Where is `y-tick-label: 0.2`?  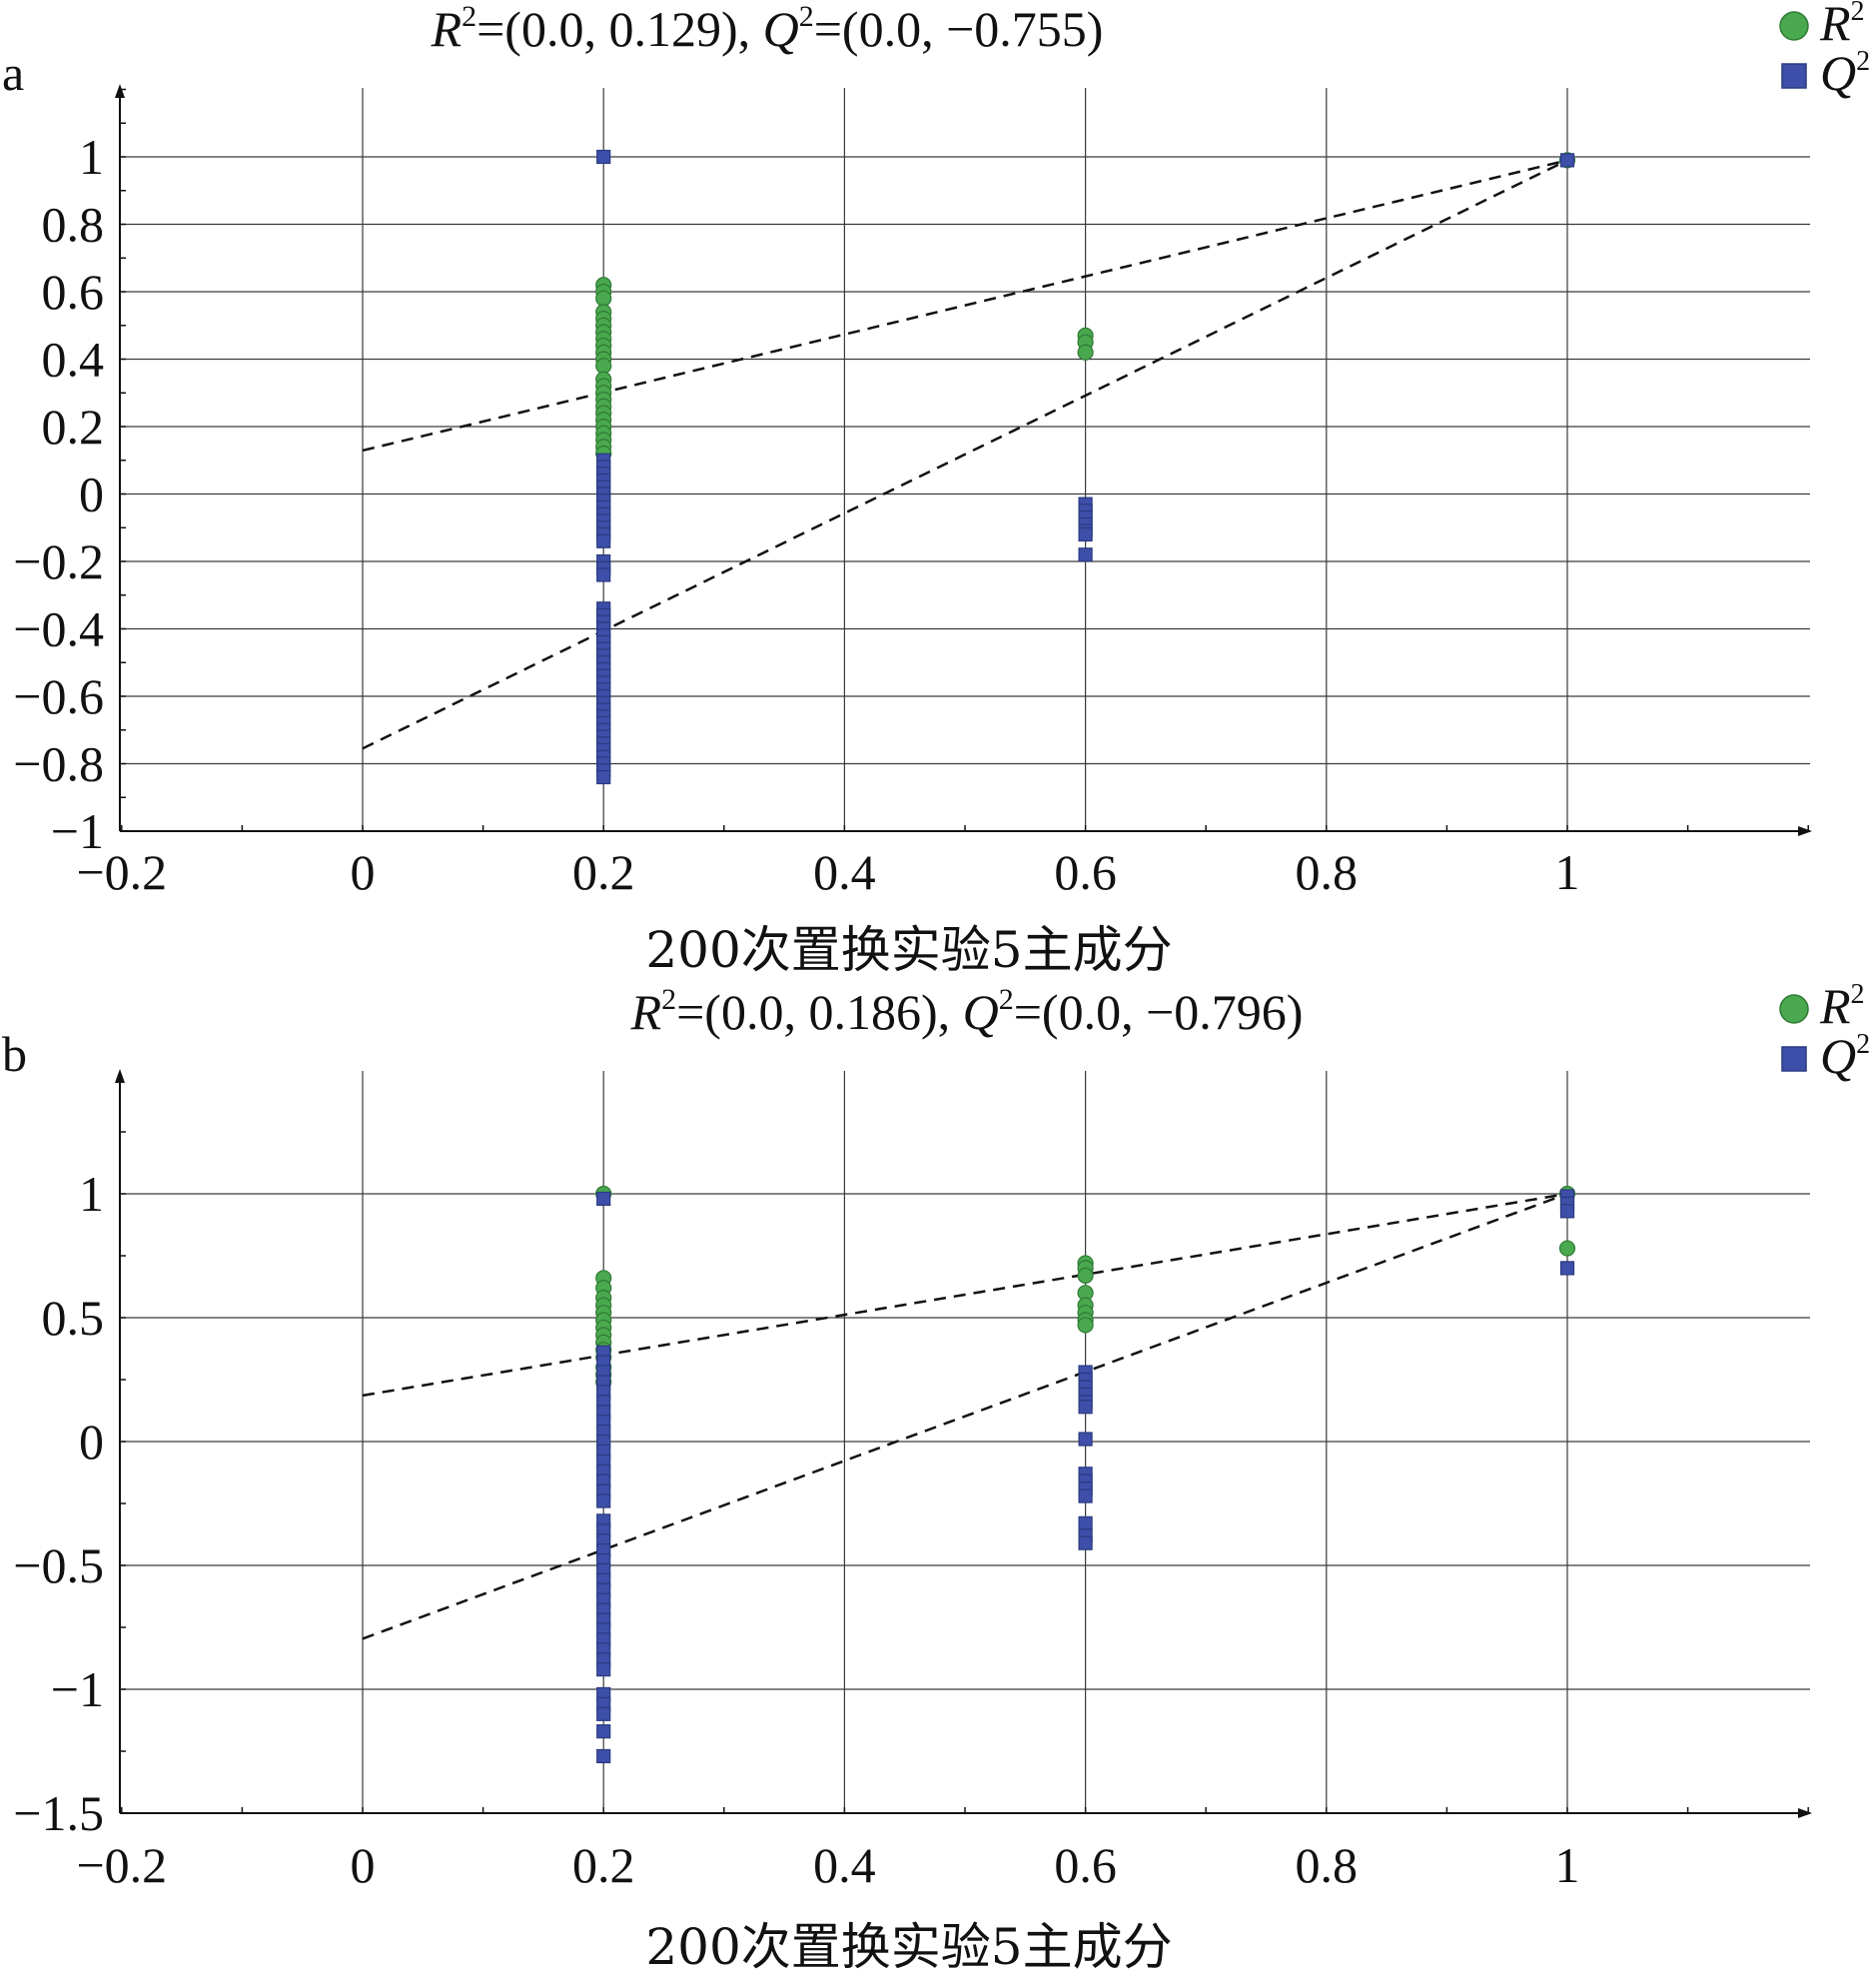 y-tick-label: 0.2 is located at coordinates (74, 427).